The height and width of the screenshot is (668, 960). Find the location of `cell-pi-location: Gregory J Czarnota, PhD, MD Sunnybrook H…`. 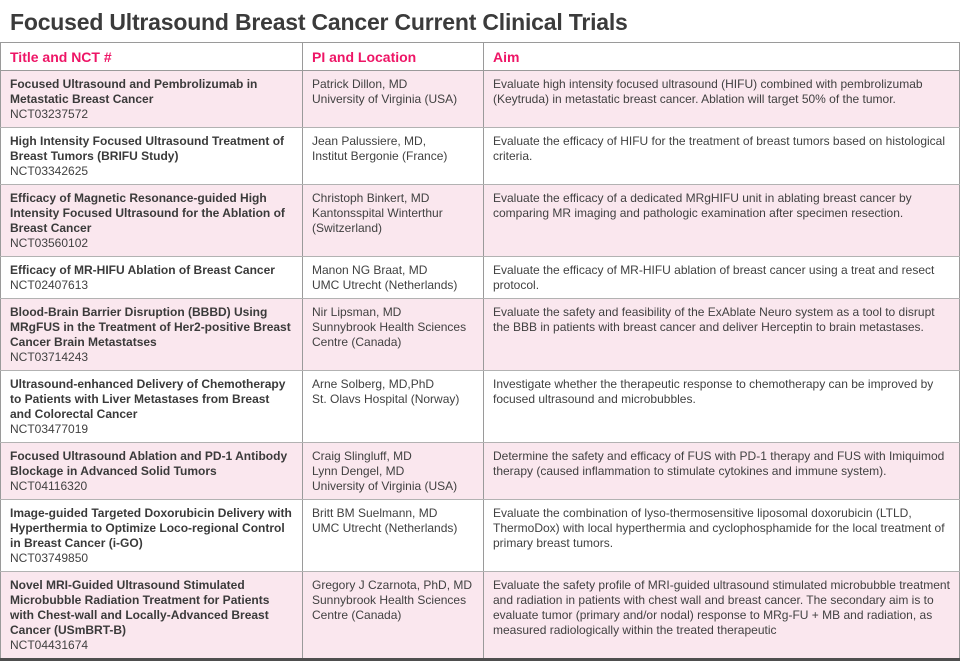

cell-pi-location: Gregory J Czarnota, PhD, MD Sunnybrook H… is located at coordinates (393, 615).